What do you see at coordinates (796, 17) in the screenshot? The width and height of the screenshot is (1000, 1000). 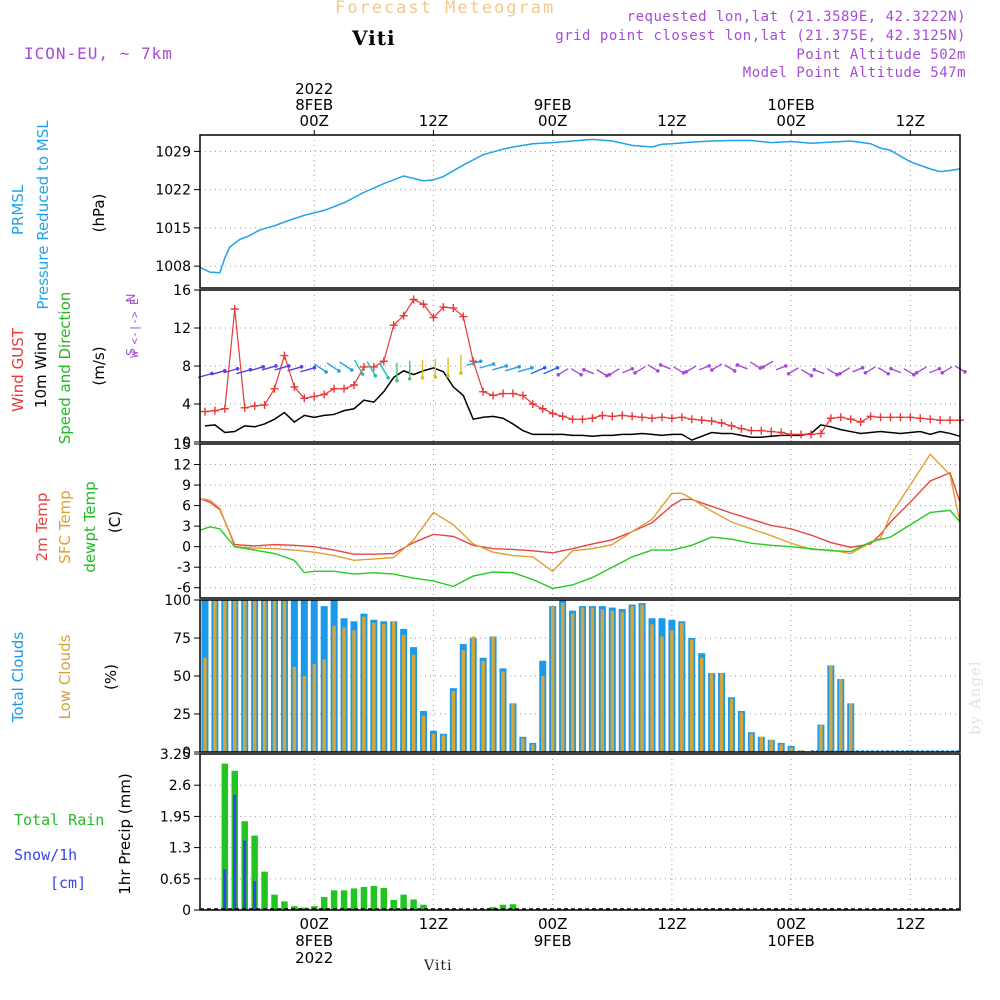 I see `requested-coords: requested lon,lat (21.3589E, 42.3222N)` at bounding box center [796, 17].